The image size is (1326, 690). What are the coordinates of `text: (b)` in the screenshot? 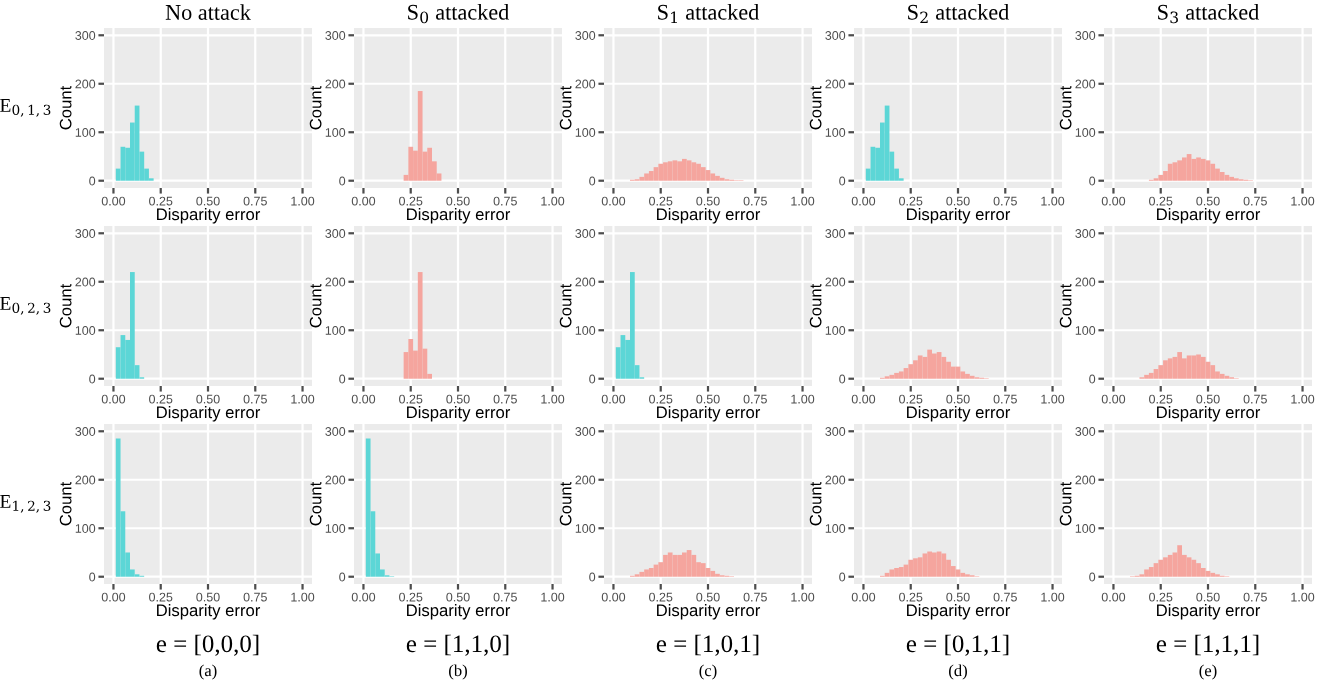 It's located at (458, 672).